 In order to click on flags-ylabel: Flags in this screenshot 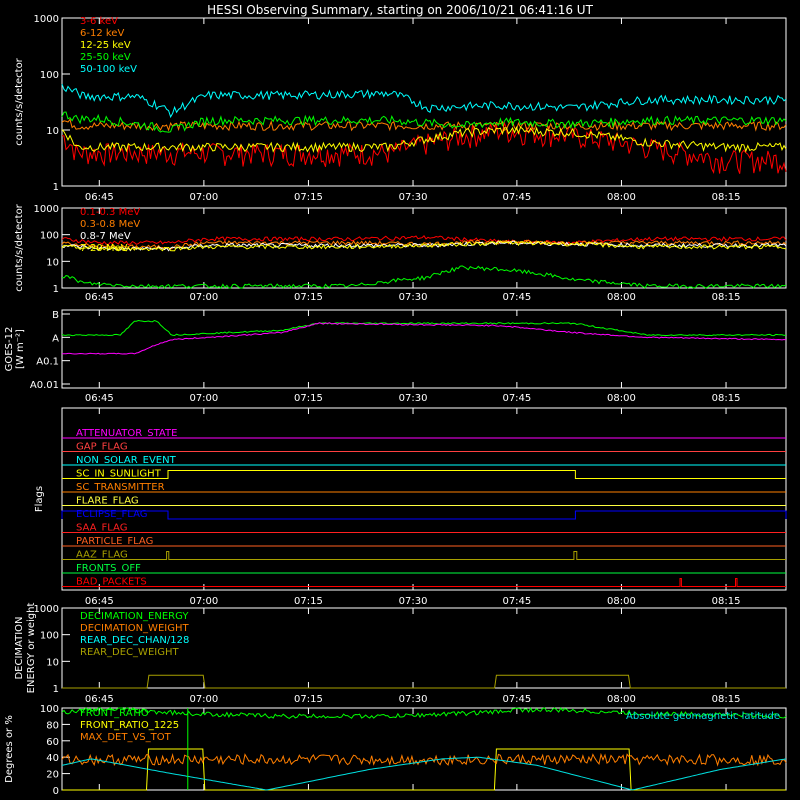, I will do `click(39, 499)`.